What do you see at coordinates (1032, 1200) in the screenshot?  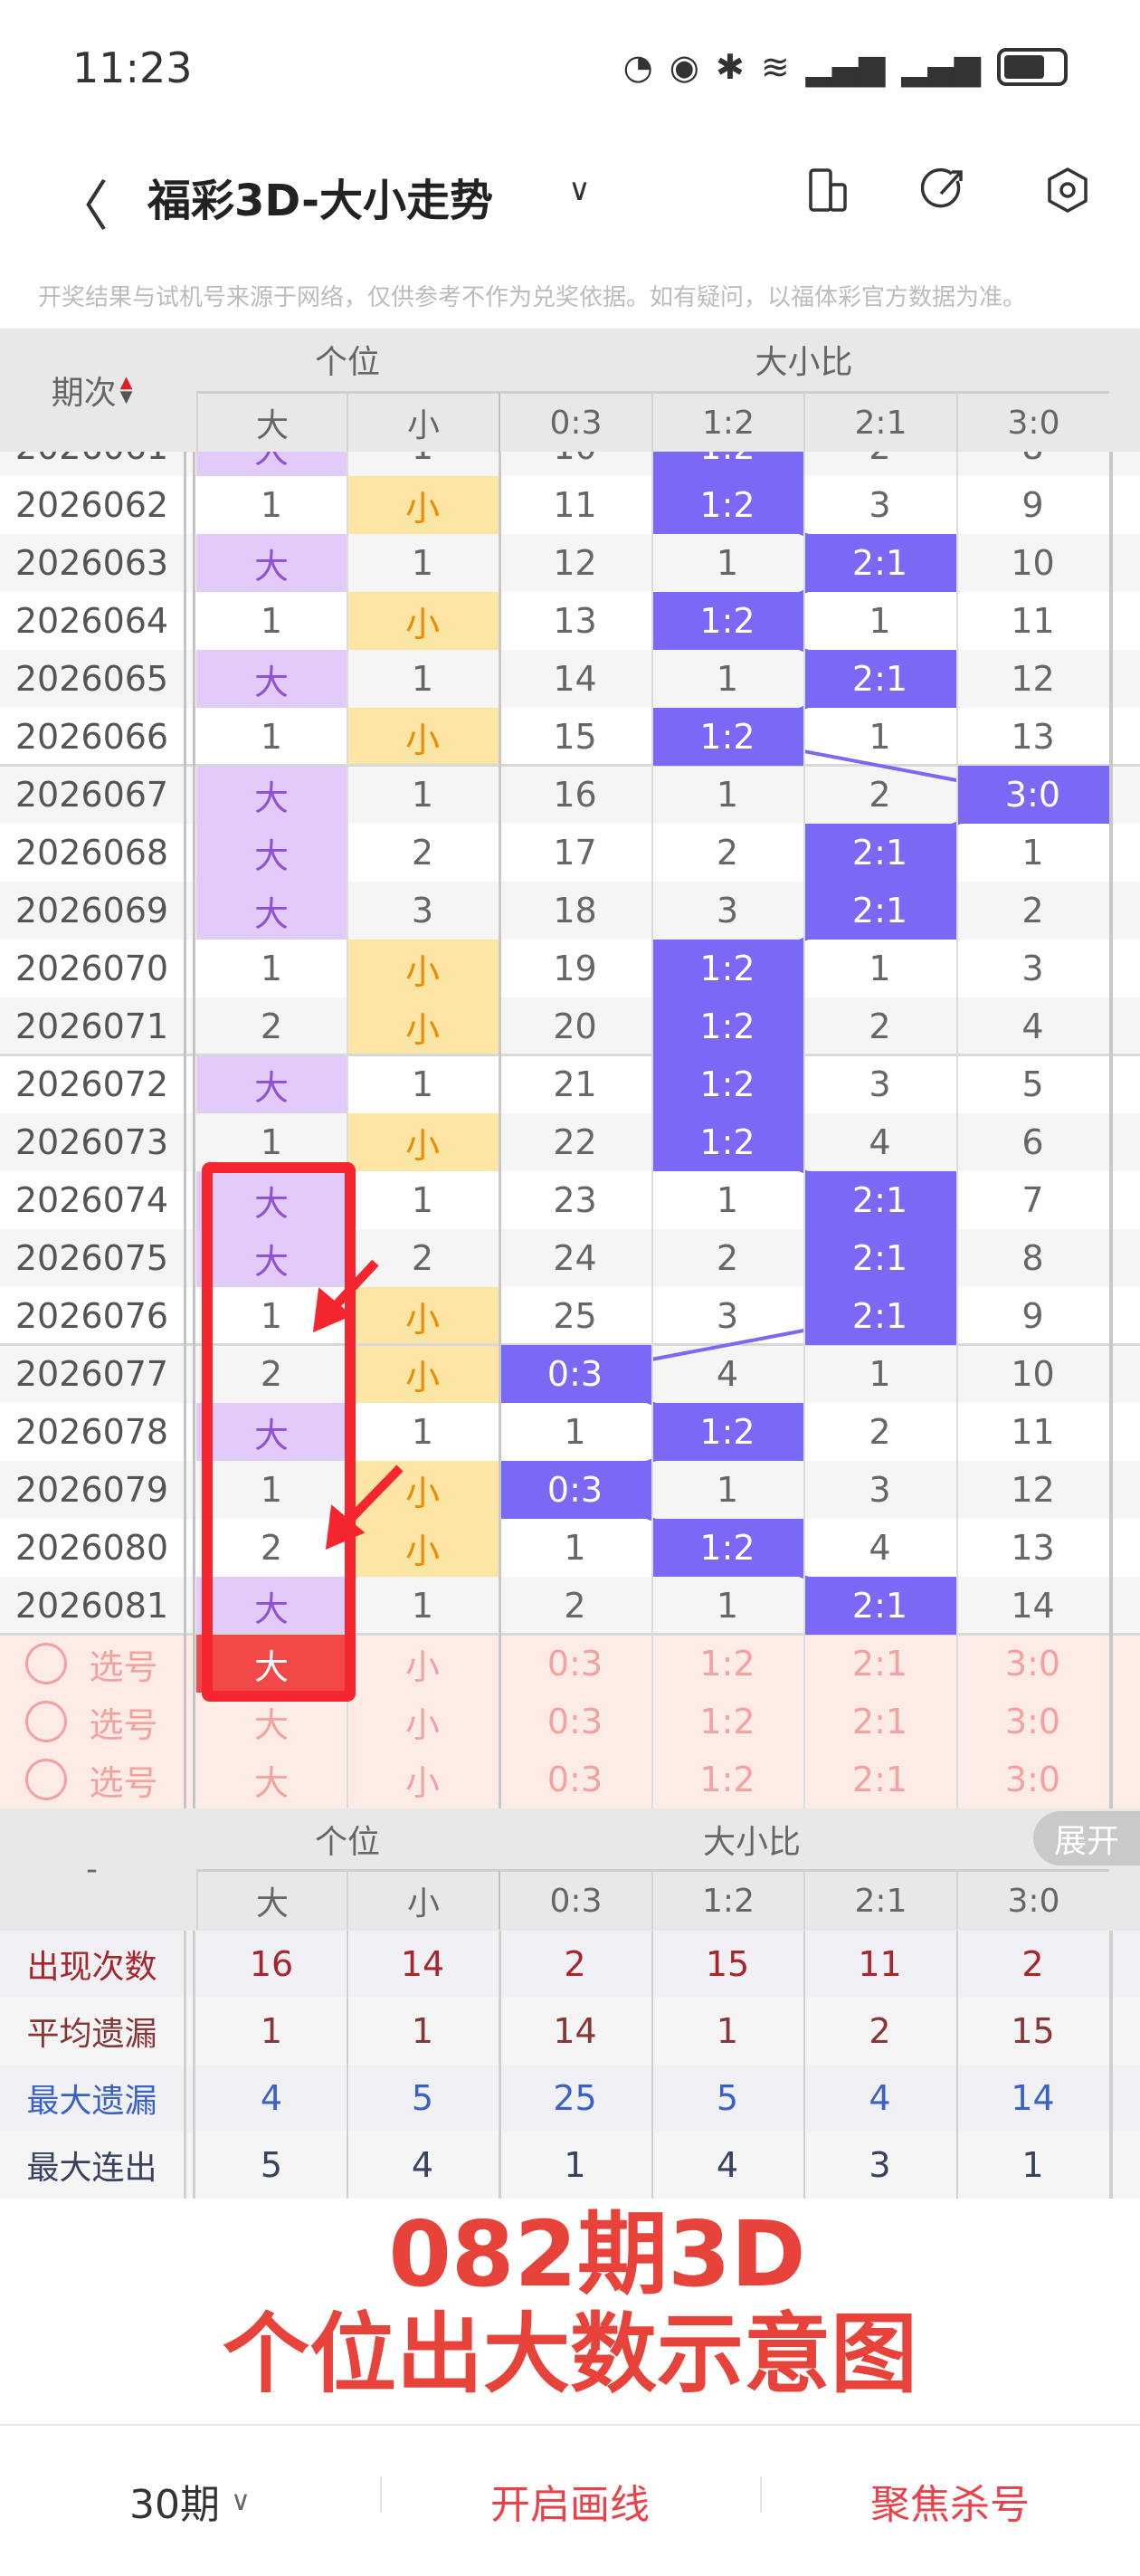 I see `trend-cell: 7` at bounding box center [1032, 1200].